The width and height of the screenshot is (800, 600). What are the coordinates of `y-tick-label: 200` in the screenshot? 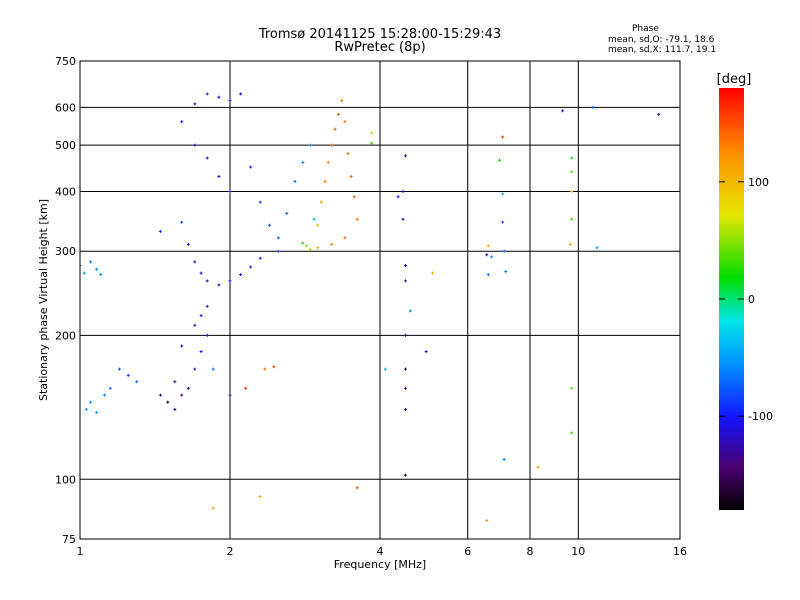 It's located at (65, 335).